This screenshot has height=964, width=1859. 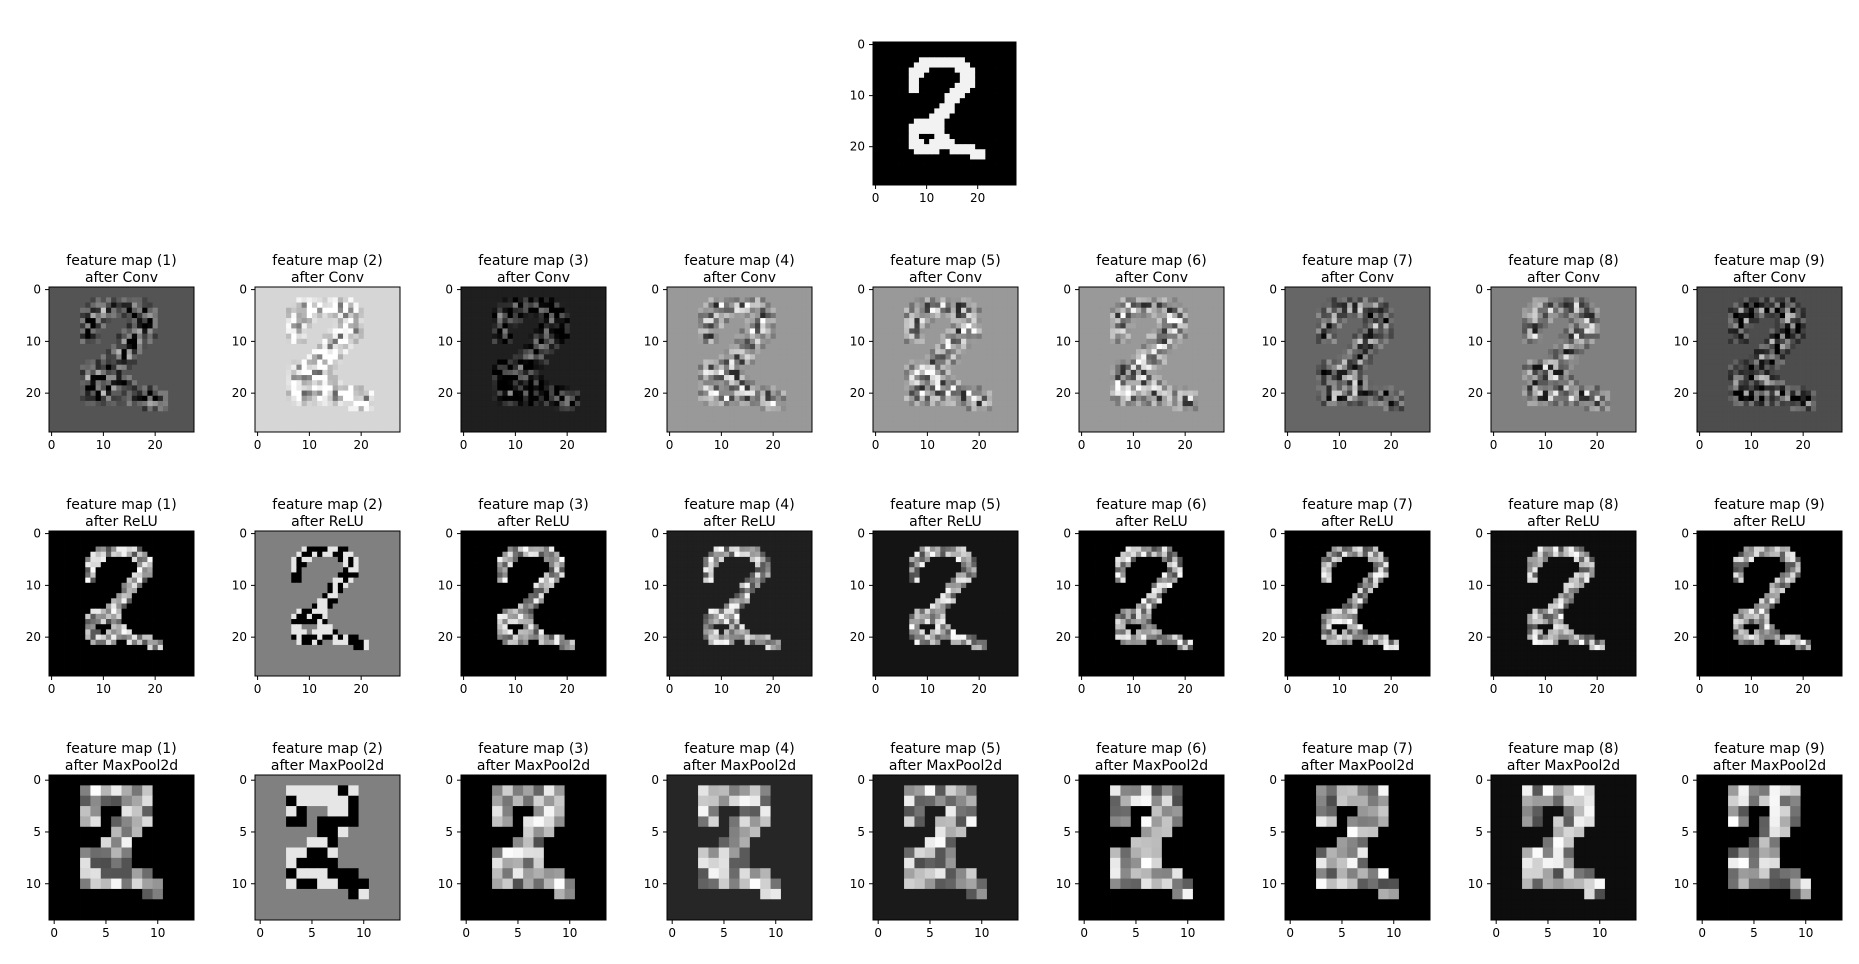 What do you see at coordinates (857, 341) in the screenshot?
I see `y-tick-label: 10` at bounding box center [857, 341].